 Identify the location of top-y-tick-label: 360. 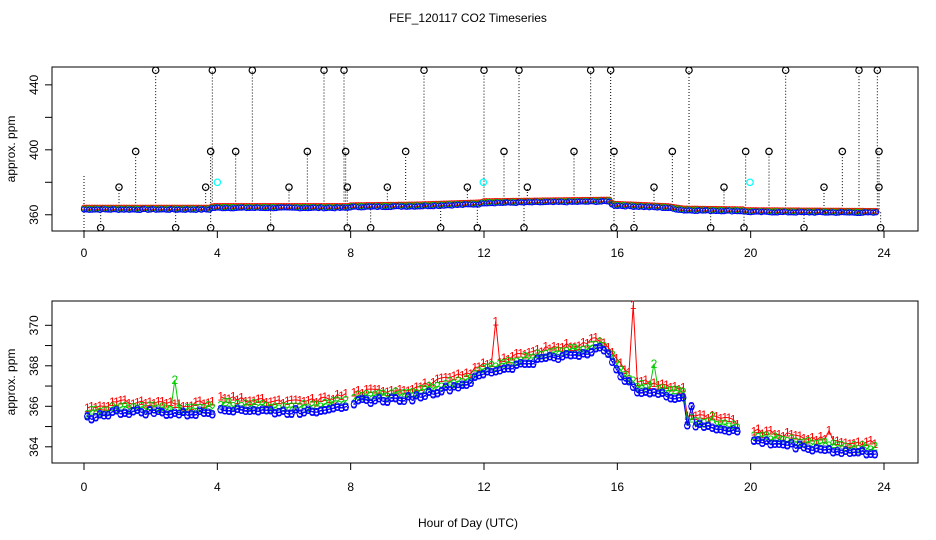
(34, 214).